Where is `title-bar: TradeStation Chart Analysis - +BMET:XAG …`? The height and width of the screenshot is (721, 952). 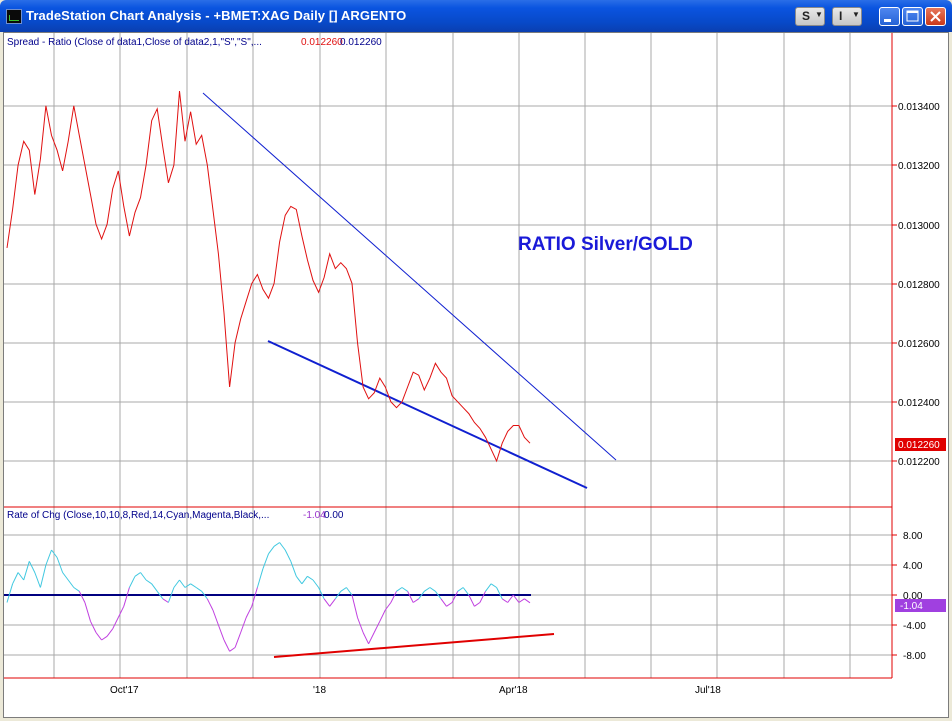 title-bar: TradeStation Chart Analysis - +BMET:XAG … is located at coordinates (476, 16).